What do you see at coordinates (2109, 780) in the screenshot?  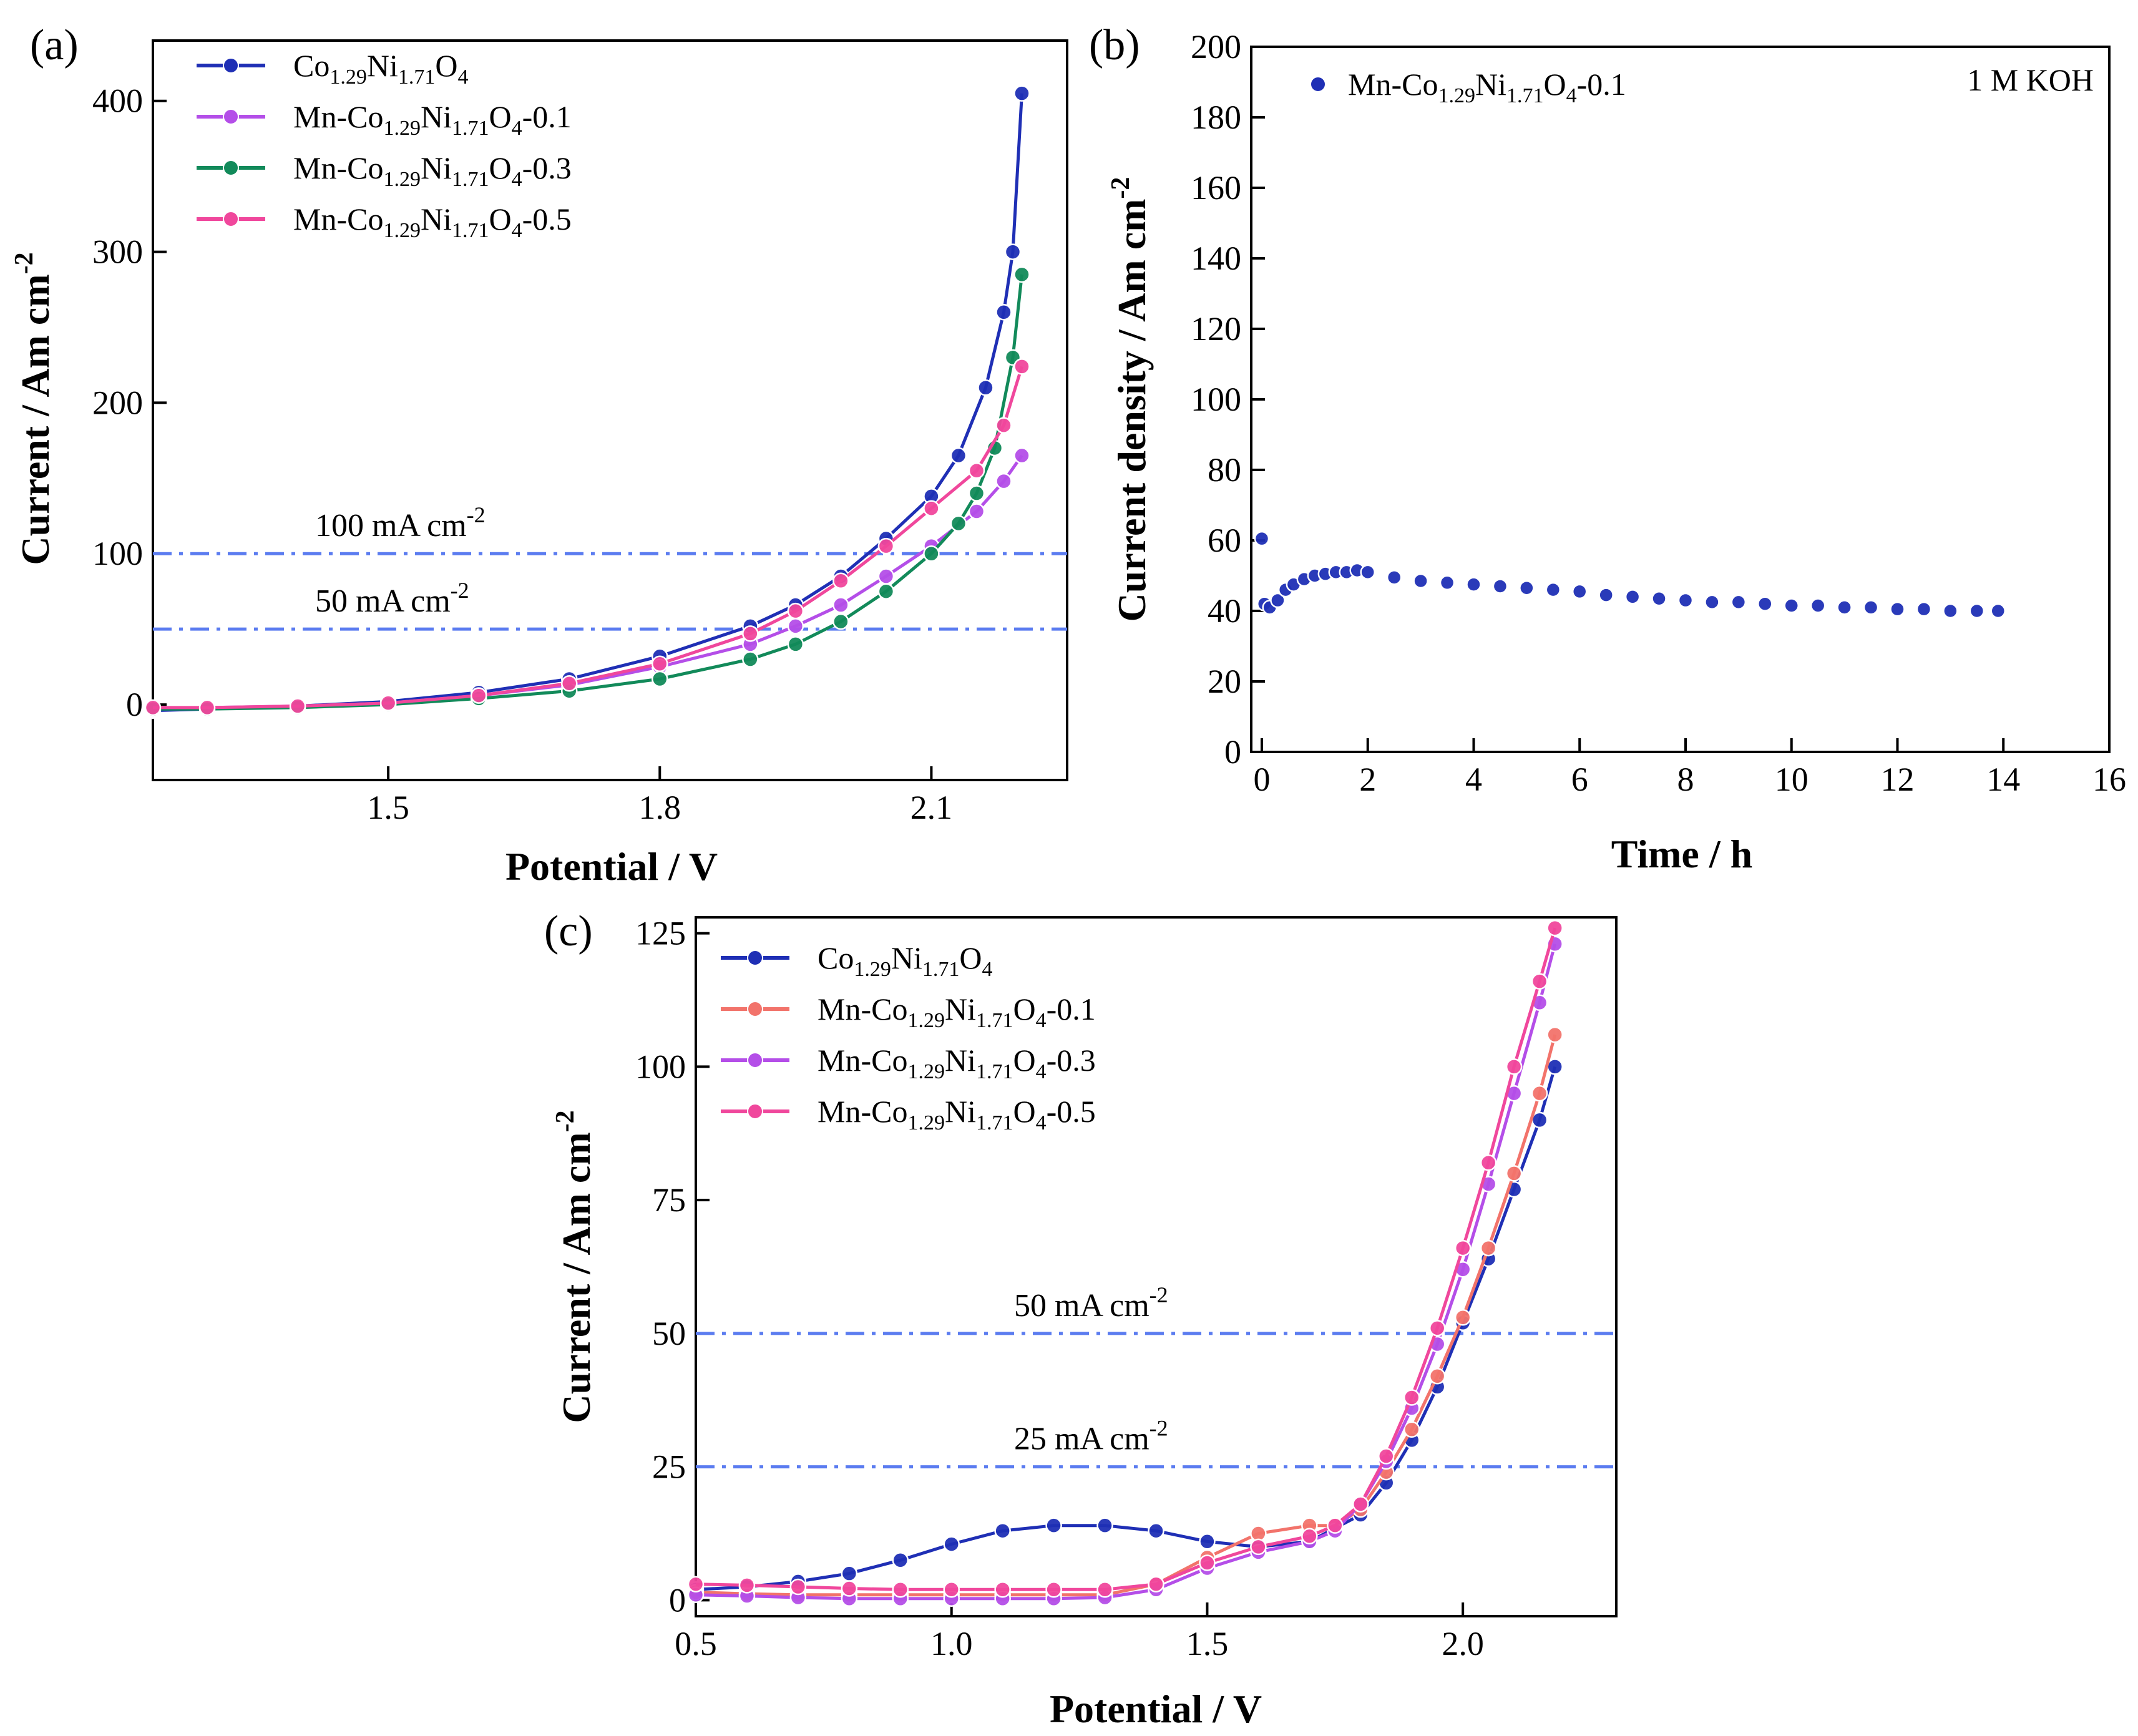 I see `x-tick-label: 16` at bounding box center [2109, 780].